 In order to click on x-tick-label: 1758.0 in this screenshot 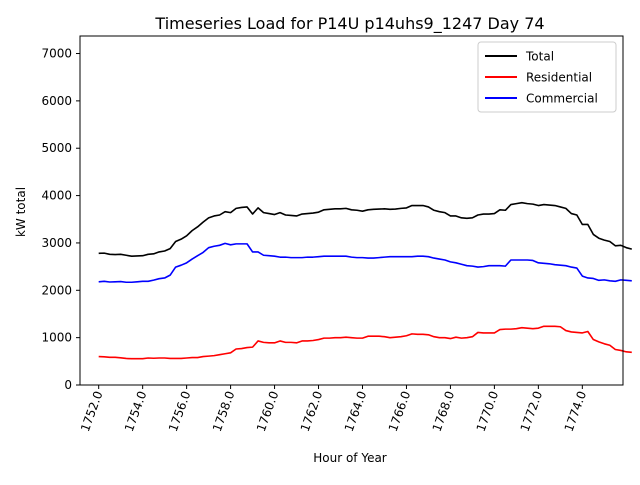, I will do `click(224, 411)`.